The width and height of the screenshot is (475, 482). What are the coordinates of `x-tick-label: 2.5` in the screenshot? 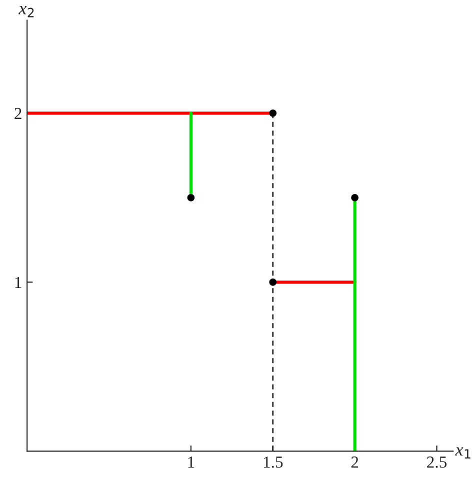 It's located at (437, 462).